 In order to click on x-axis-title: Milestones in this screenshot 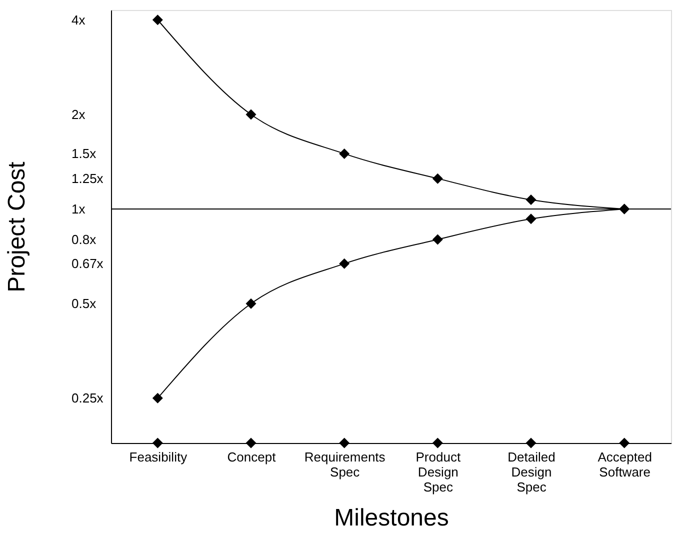, I will do `click(391, 518)`.